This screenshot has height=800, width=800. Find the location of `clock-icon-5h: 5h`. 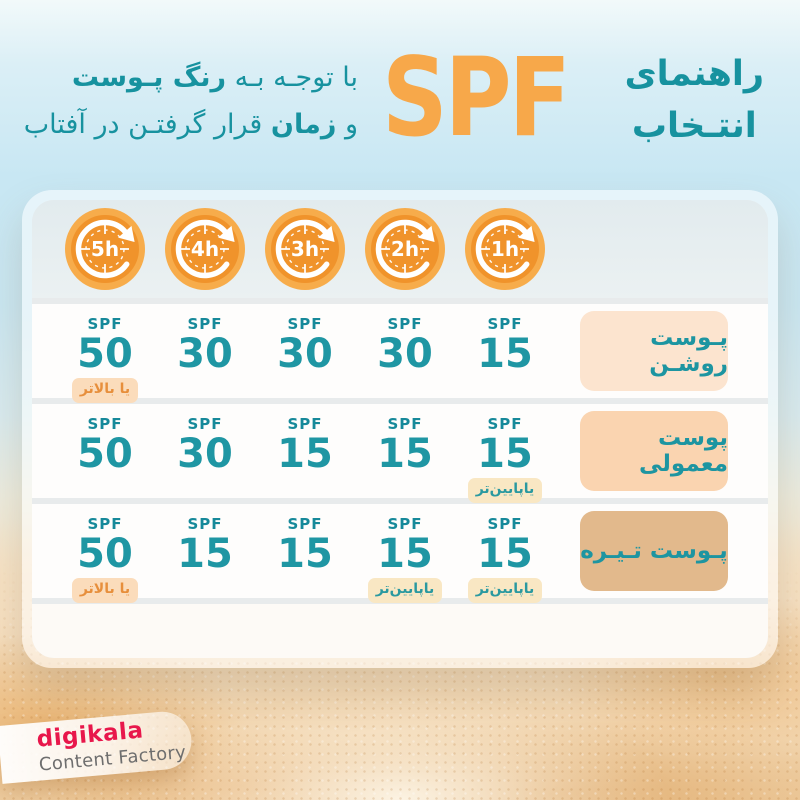

clock-icon-5h: 5h is located at coordinates (105, 249).